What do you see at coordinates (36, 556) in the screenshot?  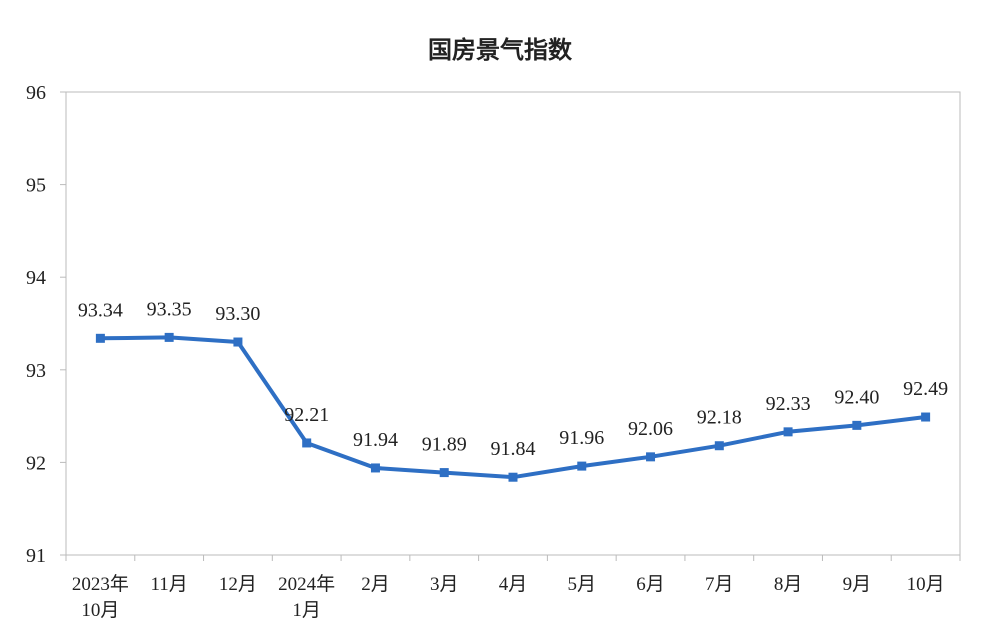 I see `y-tick-label: 91` at bounding box center [36, 556].